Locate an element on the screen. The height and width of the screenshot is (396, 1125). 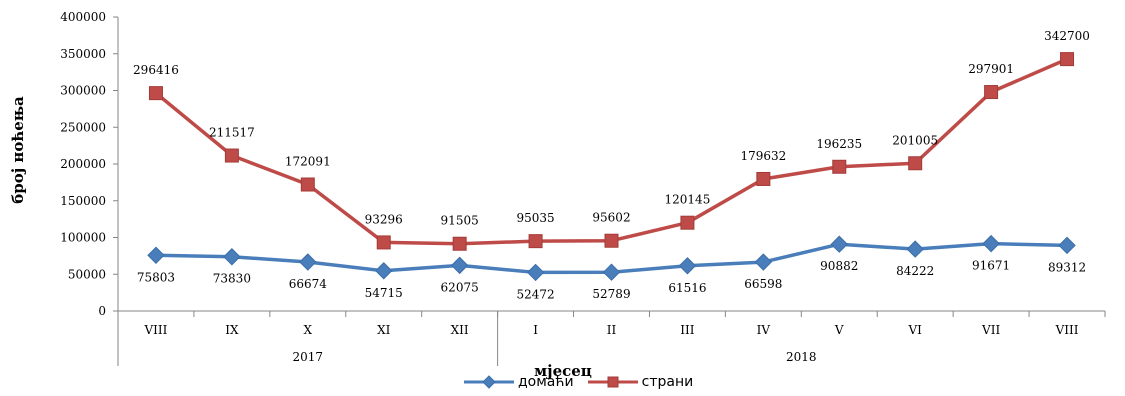
legend-item-domestic: домаћи is located at coordinates (519, 382).